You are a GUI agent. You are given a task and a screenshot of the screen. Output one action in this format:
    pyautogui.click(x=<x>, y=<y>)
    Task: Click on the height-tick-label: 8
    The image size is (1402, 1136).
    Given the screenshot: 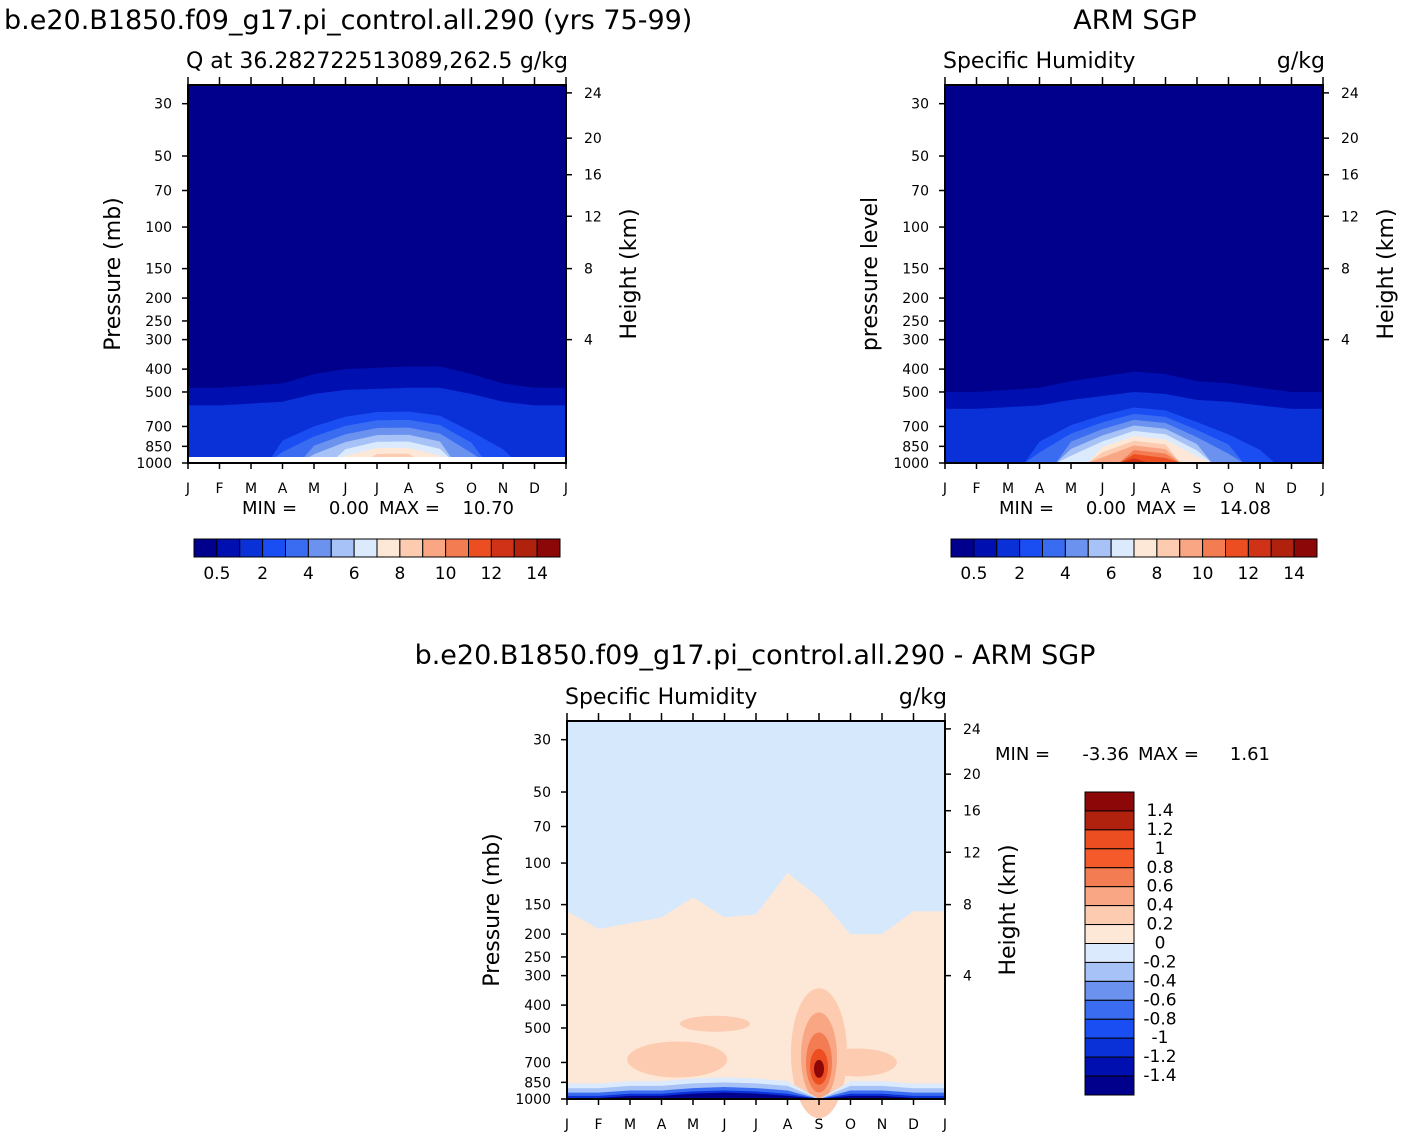 What is the action you would take?
    pyautogui.click(x=588, y=270)
    